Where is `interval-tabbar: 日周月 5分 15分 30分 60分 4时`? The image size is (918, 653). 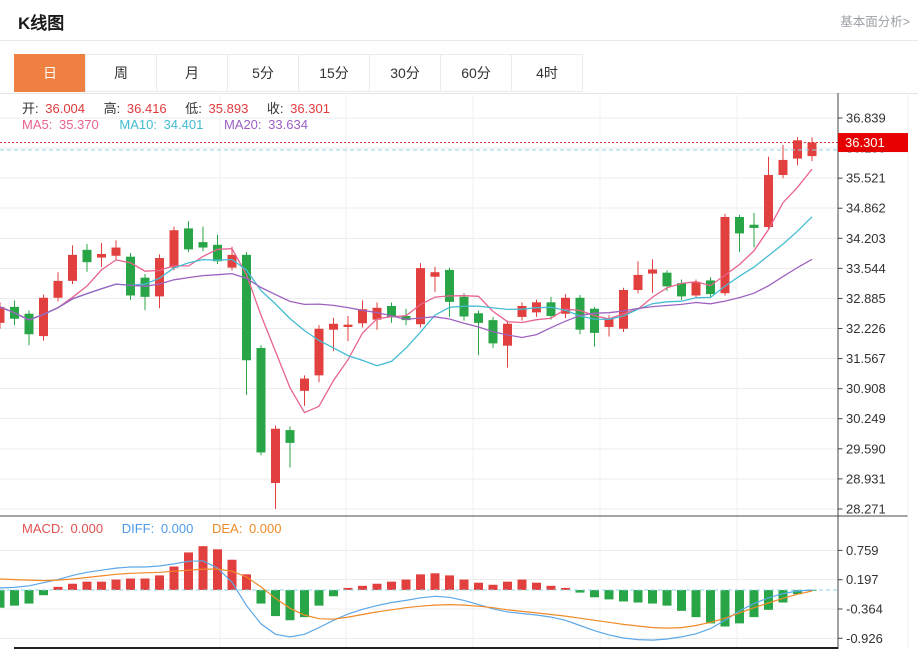
interval-tabbar: 日周月 5分 15分 30分 60分 4时 is located at coordinates (298, 73).